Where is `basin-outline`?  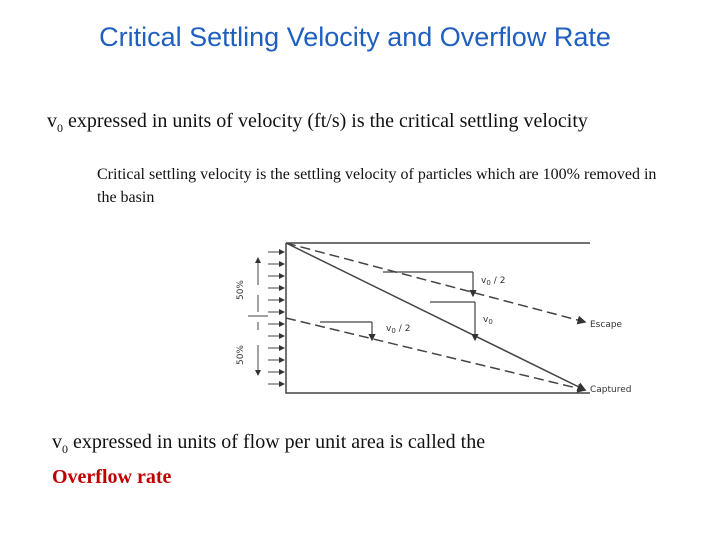 basin-outline is located at coordinates (437, 318).